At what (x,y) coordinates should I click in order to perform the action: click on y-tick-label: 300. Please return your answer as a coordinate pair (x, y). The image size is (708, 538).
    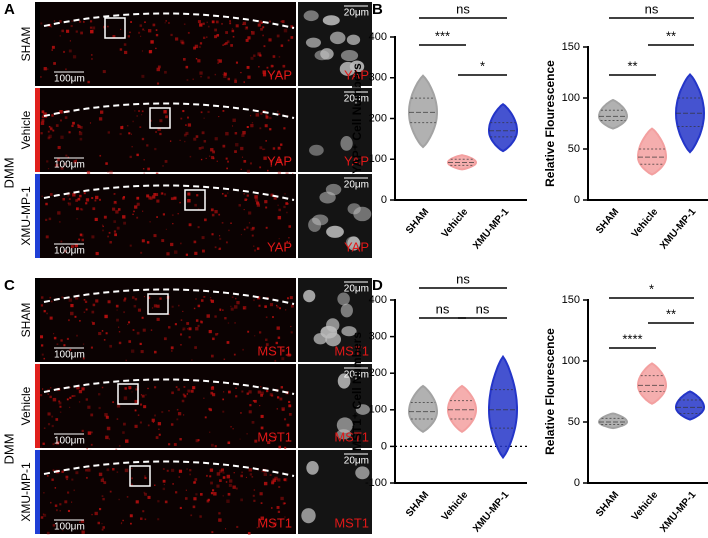
    Looking at the image, I should click on (378, 78).